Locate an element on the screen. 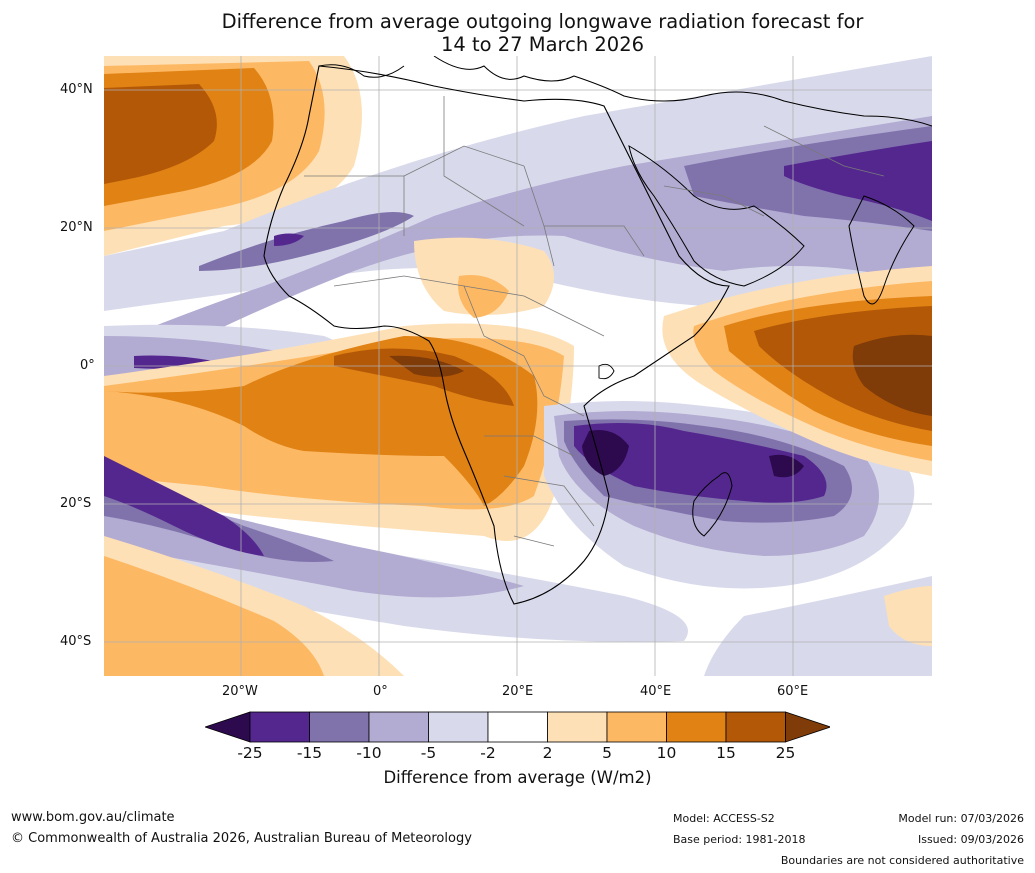  anomaly-southeast-africa-max is located at coordinates (700, 462).